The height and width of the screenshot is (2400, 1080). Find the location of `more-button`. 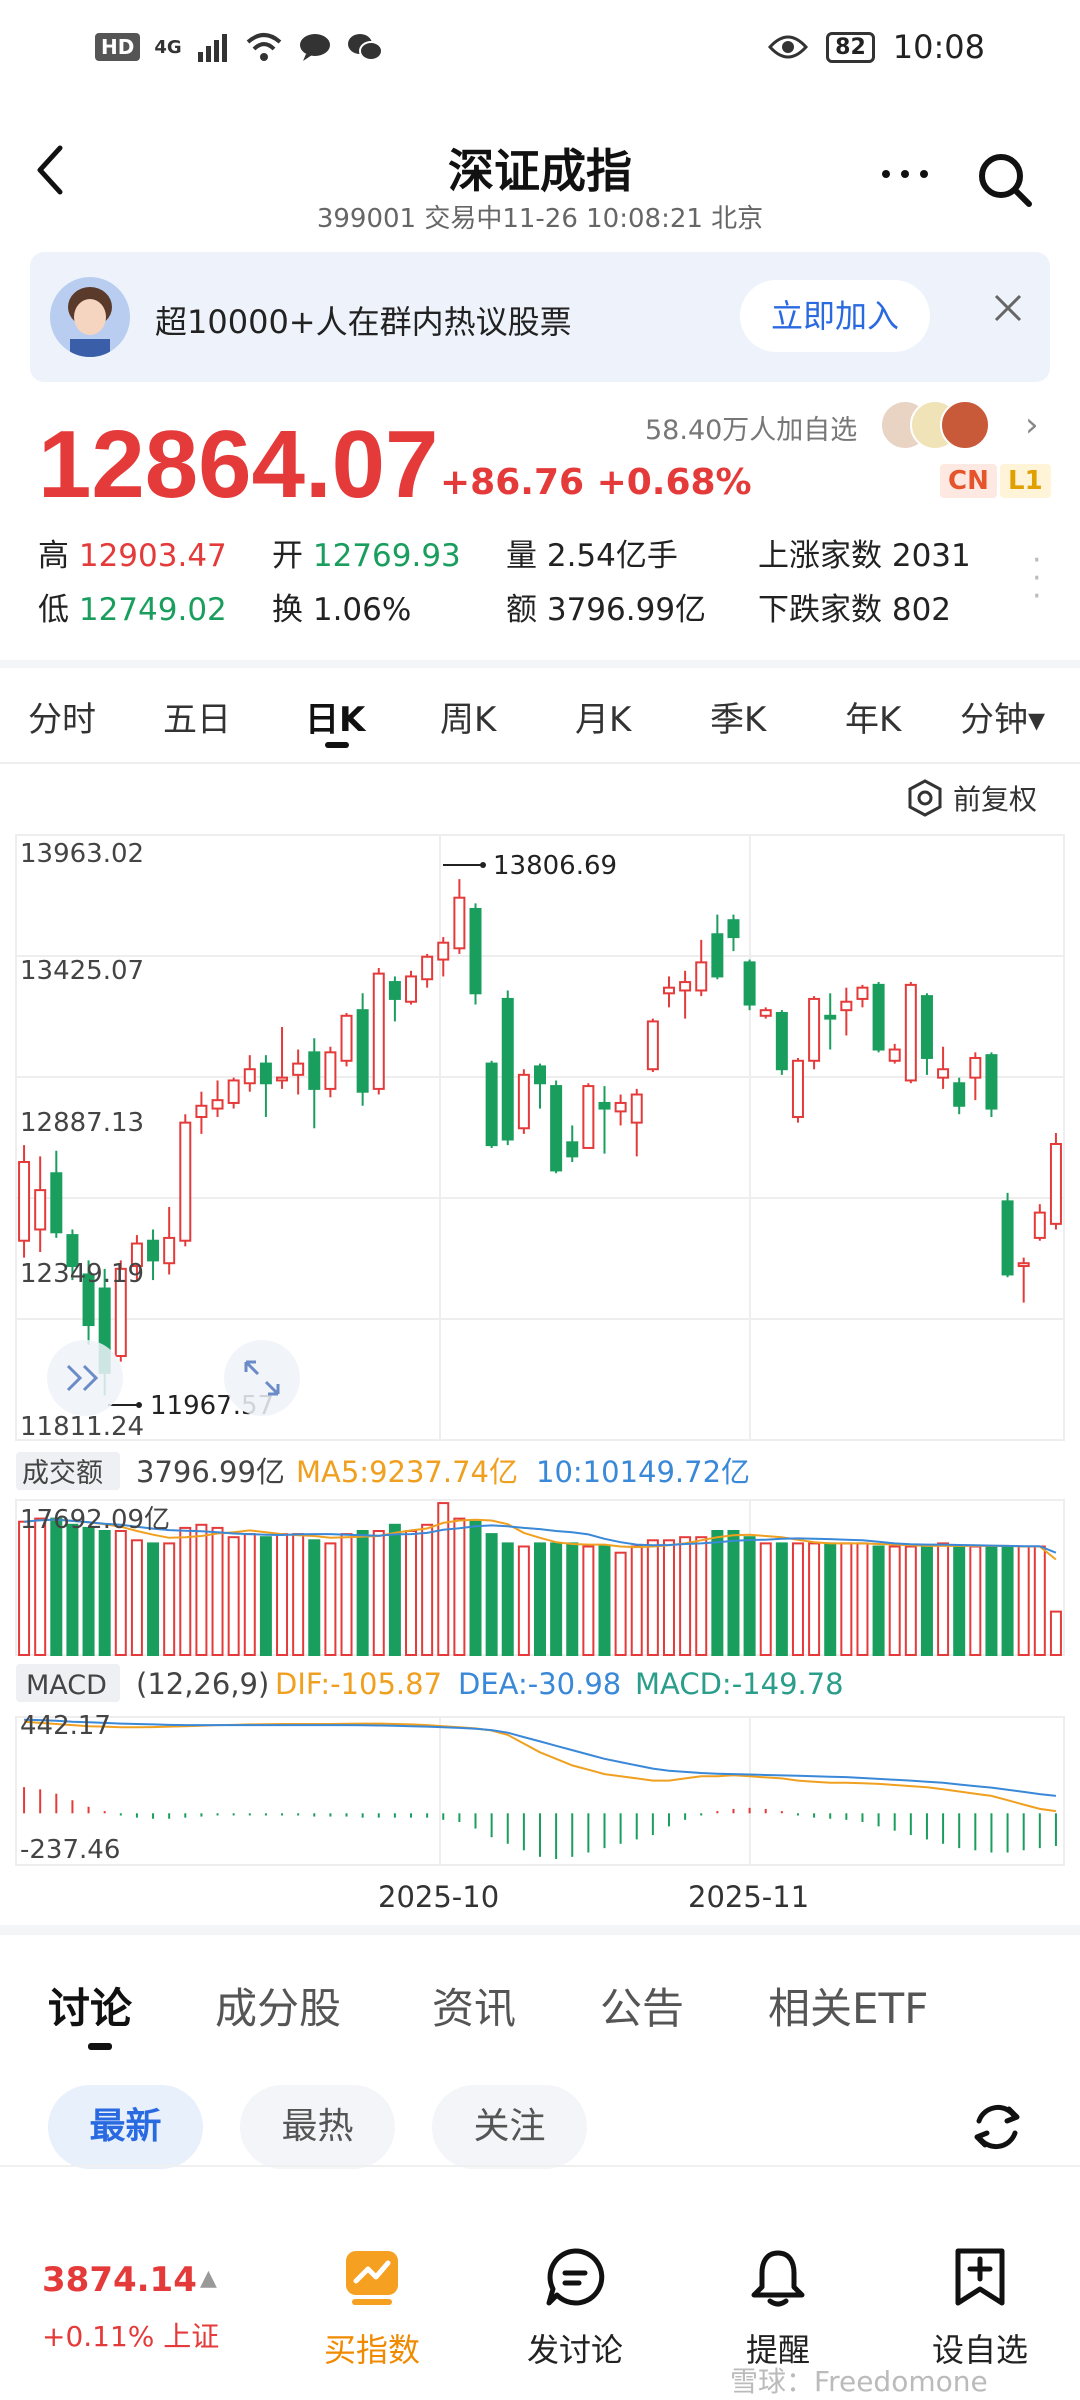

more-button is located at coordinates (905, 171).